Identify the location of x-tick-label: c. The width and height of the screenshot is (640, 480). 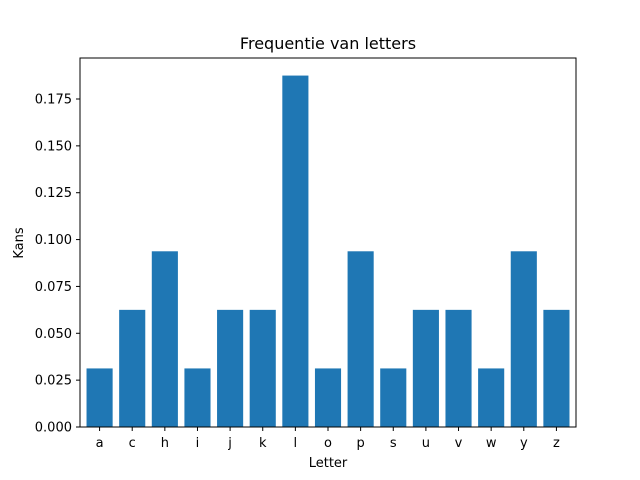
(132, 443).